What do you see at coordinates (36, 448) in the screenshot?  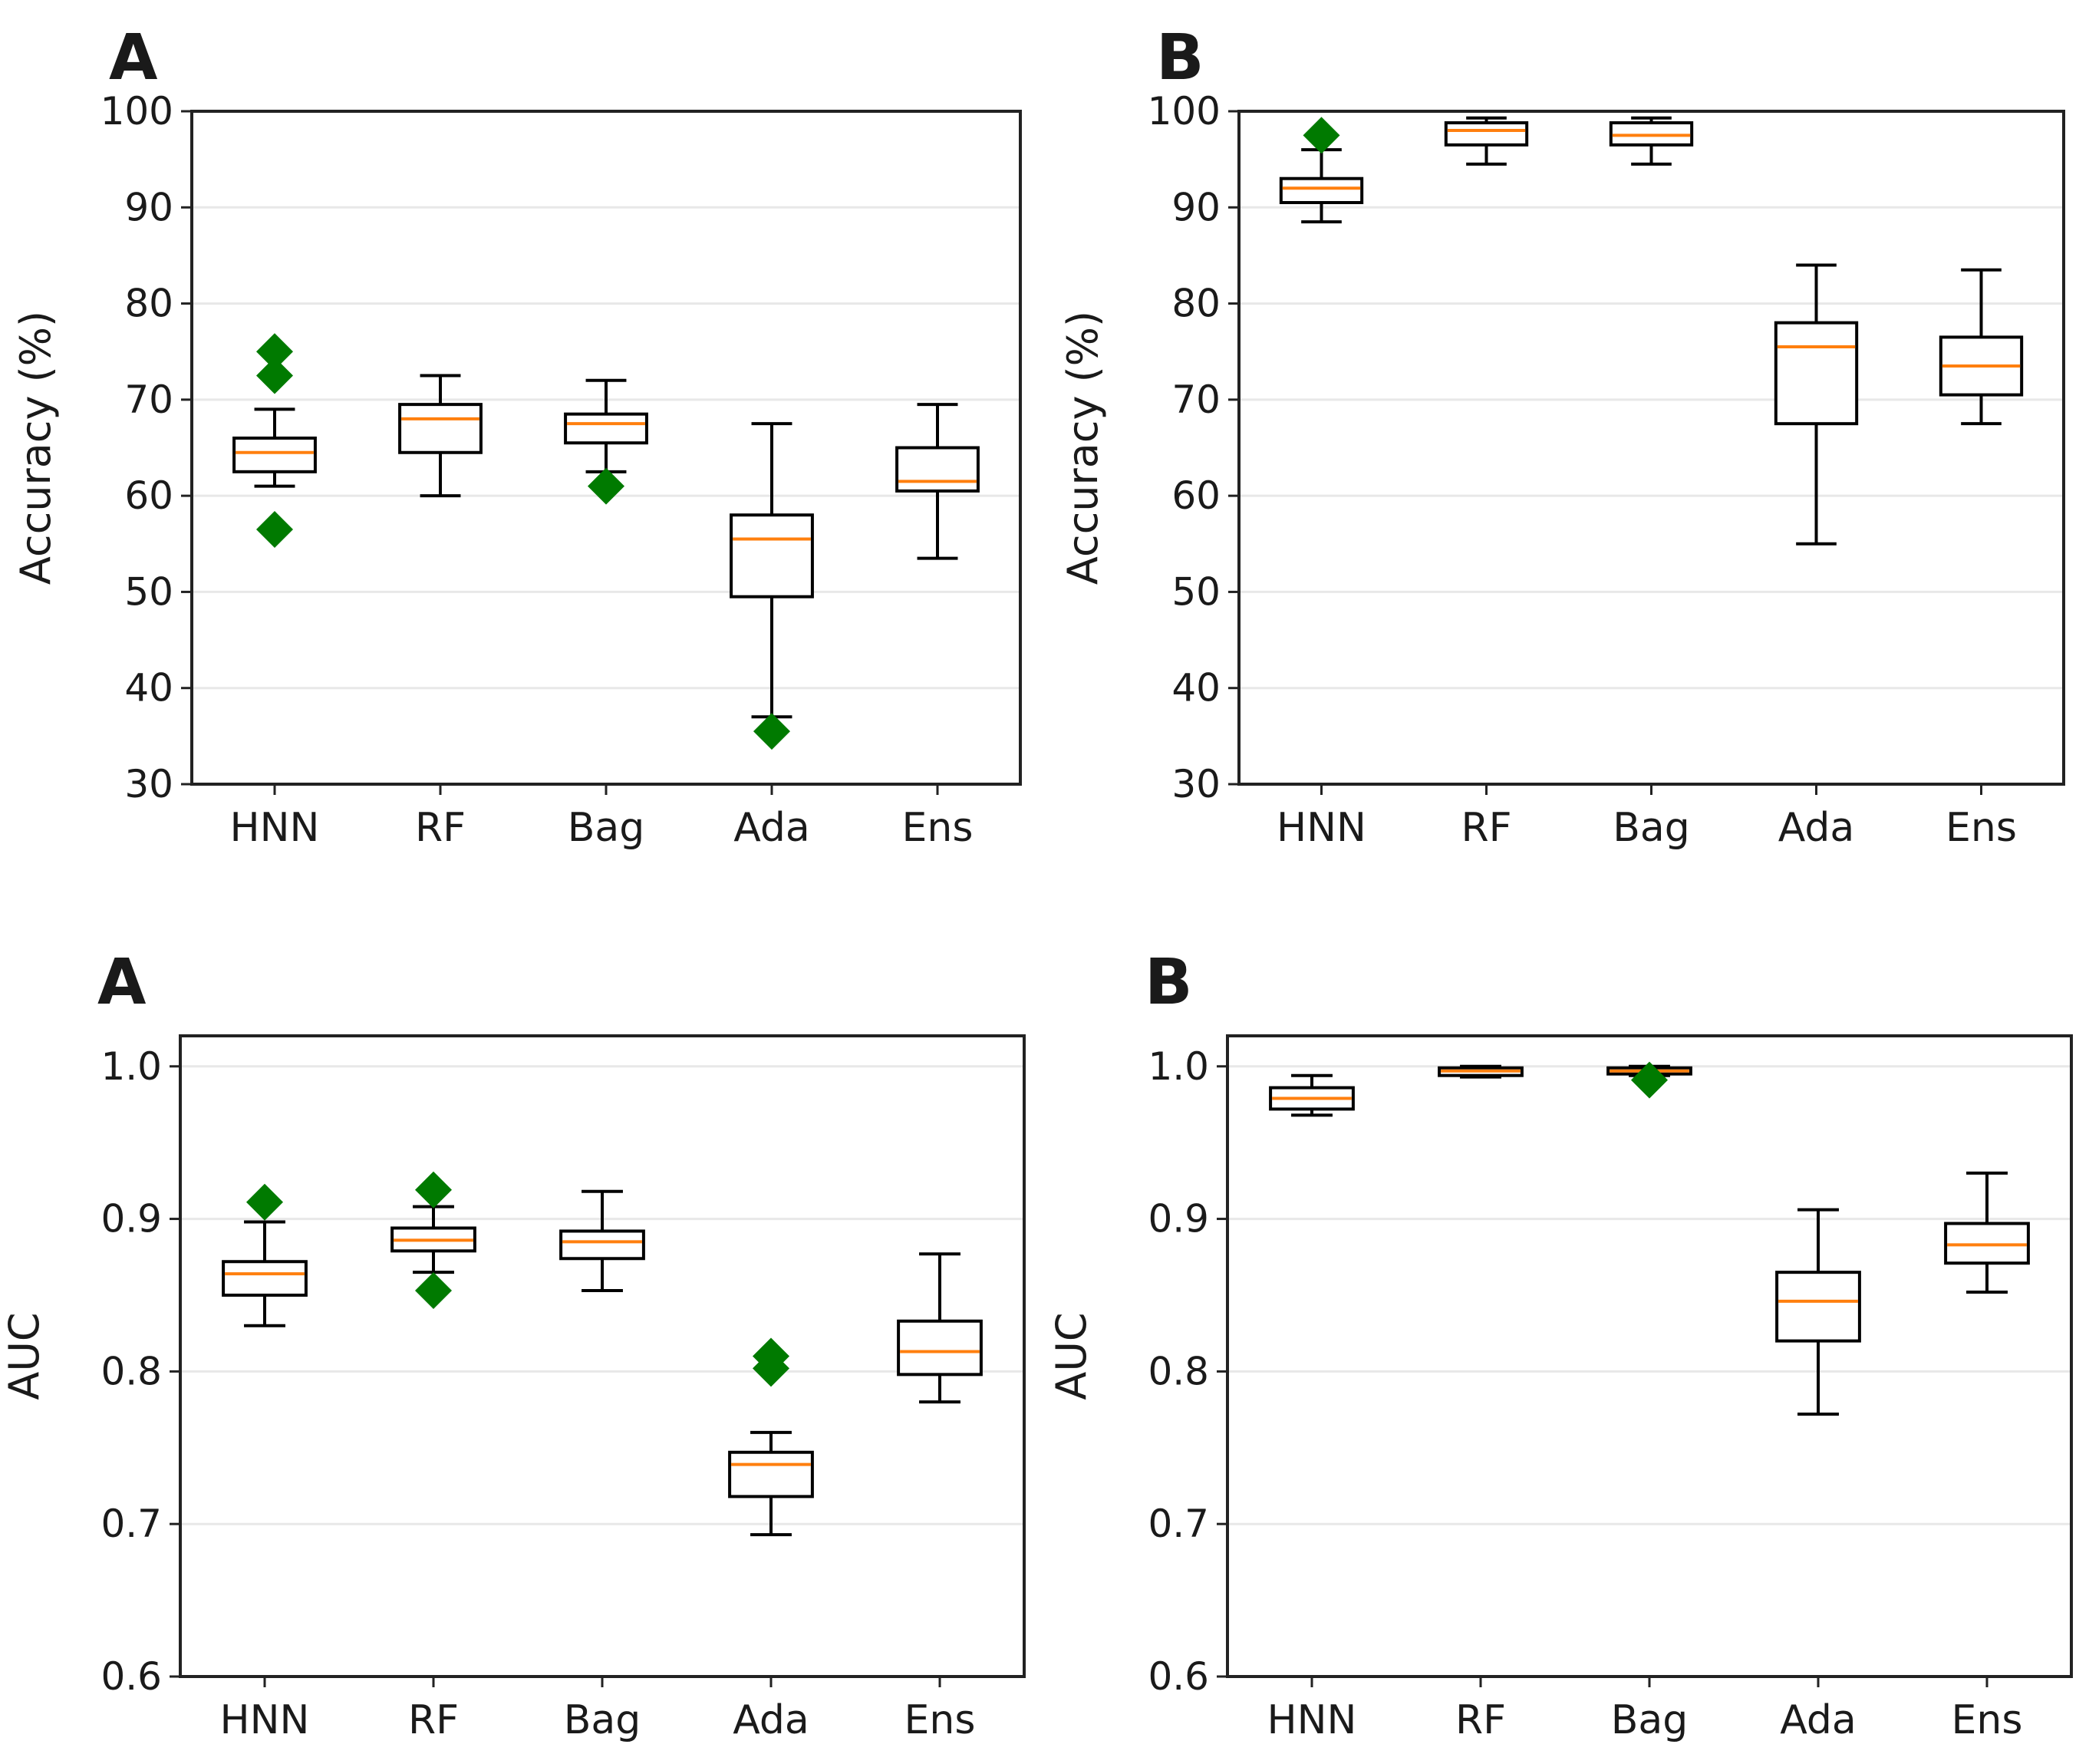 I see `y-axis-label: Accuracy (%)` at bounding box center [36, 448].